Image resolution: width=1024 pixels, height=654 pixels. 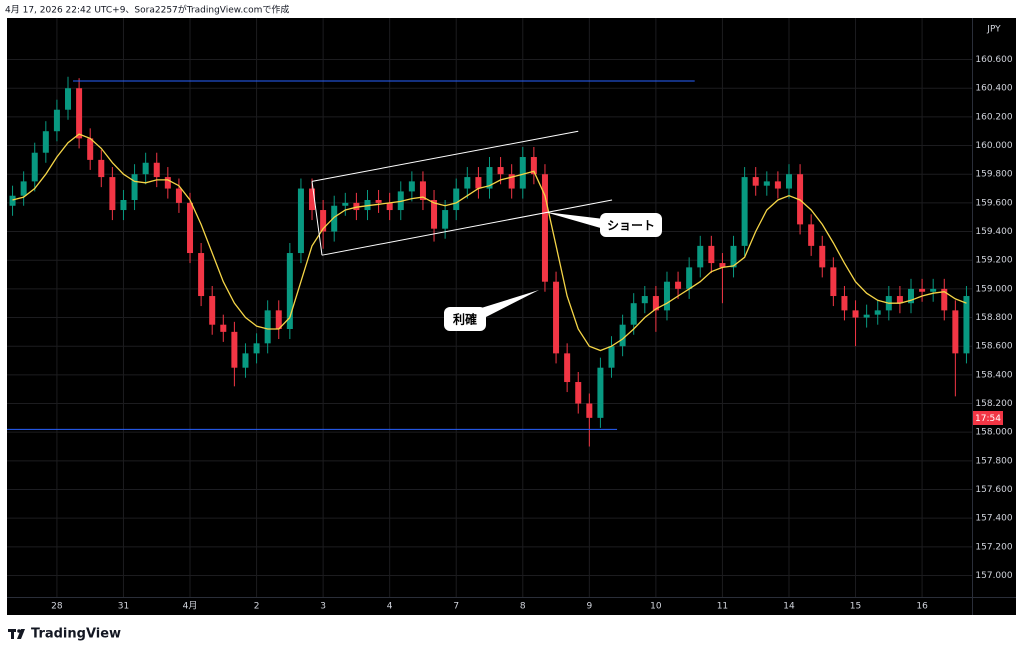 What do you see at coordinates (993, 261) in the screenshot?
I see `y-tick-label: 159.200` at bounding box center [993, 261].